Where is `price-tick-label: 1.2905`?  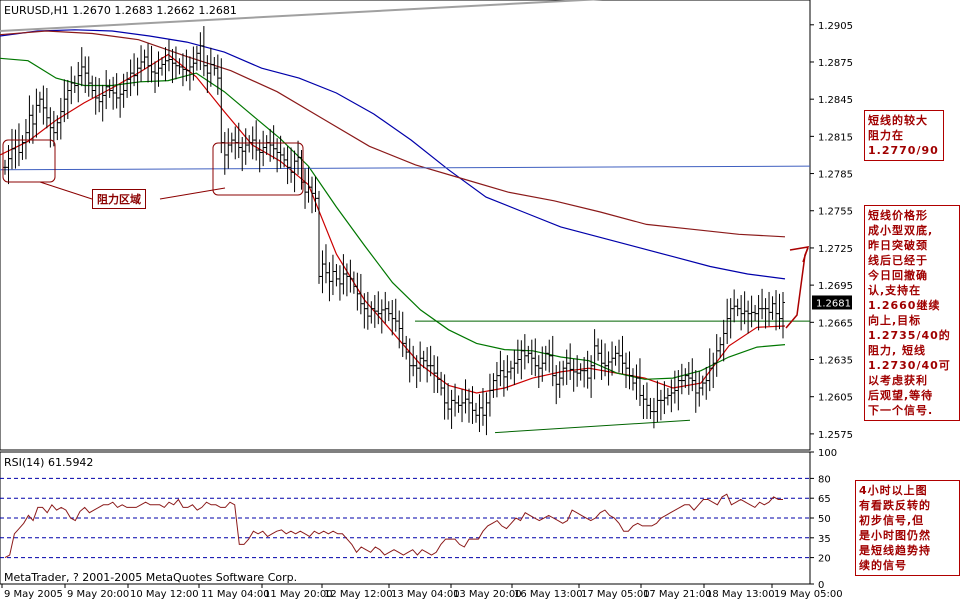
price-tick-label: 1.2905 is located at coordinates (835, 26).